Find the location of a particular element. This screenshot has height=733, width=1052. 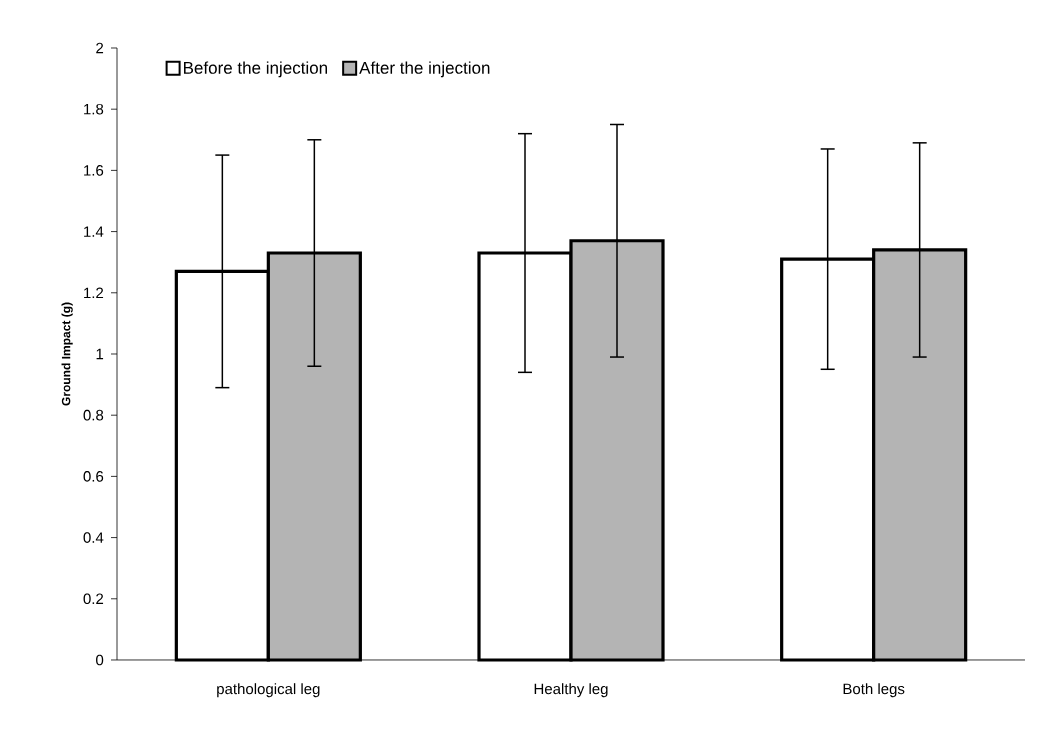

y-tick-label: 0.6 is located at coordinates (93, 476).